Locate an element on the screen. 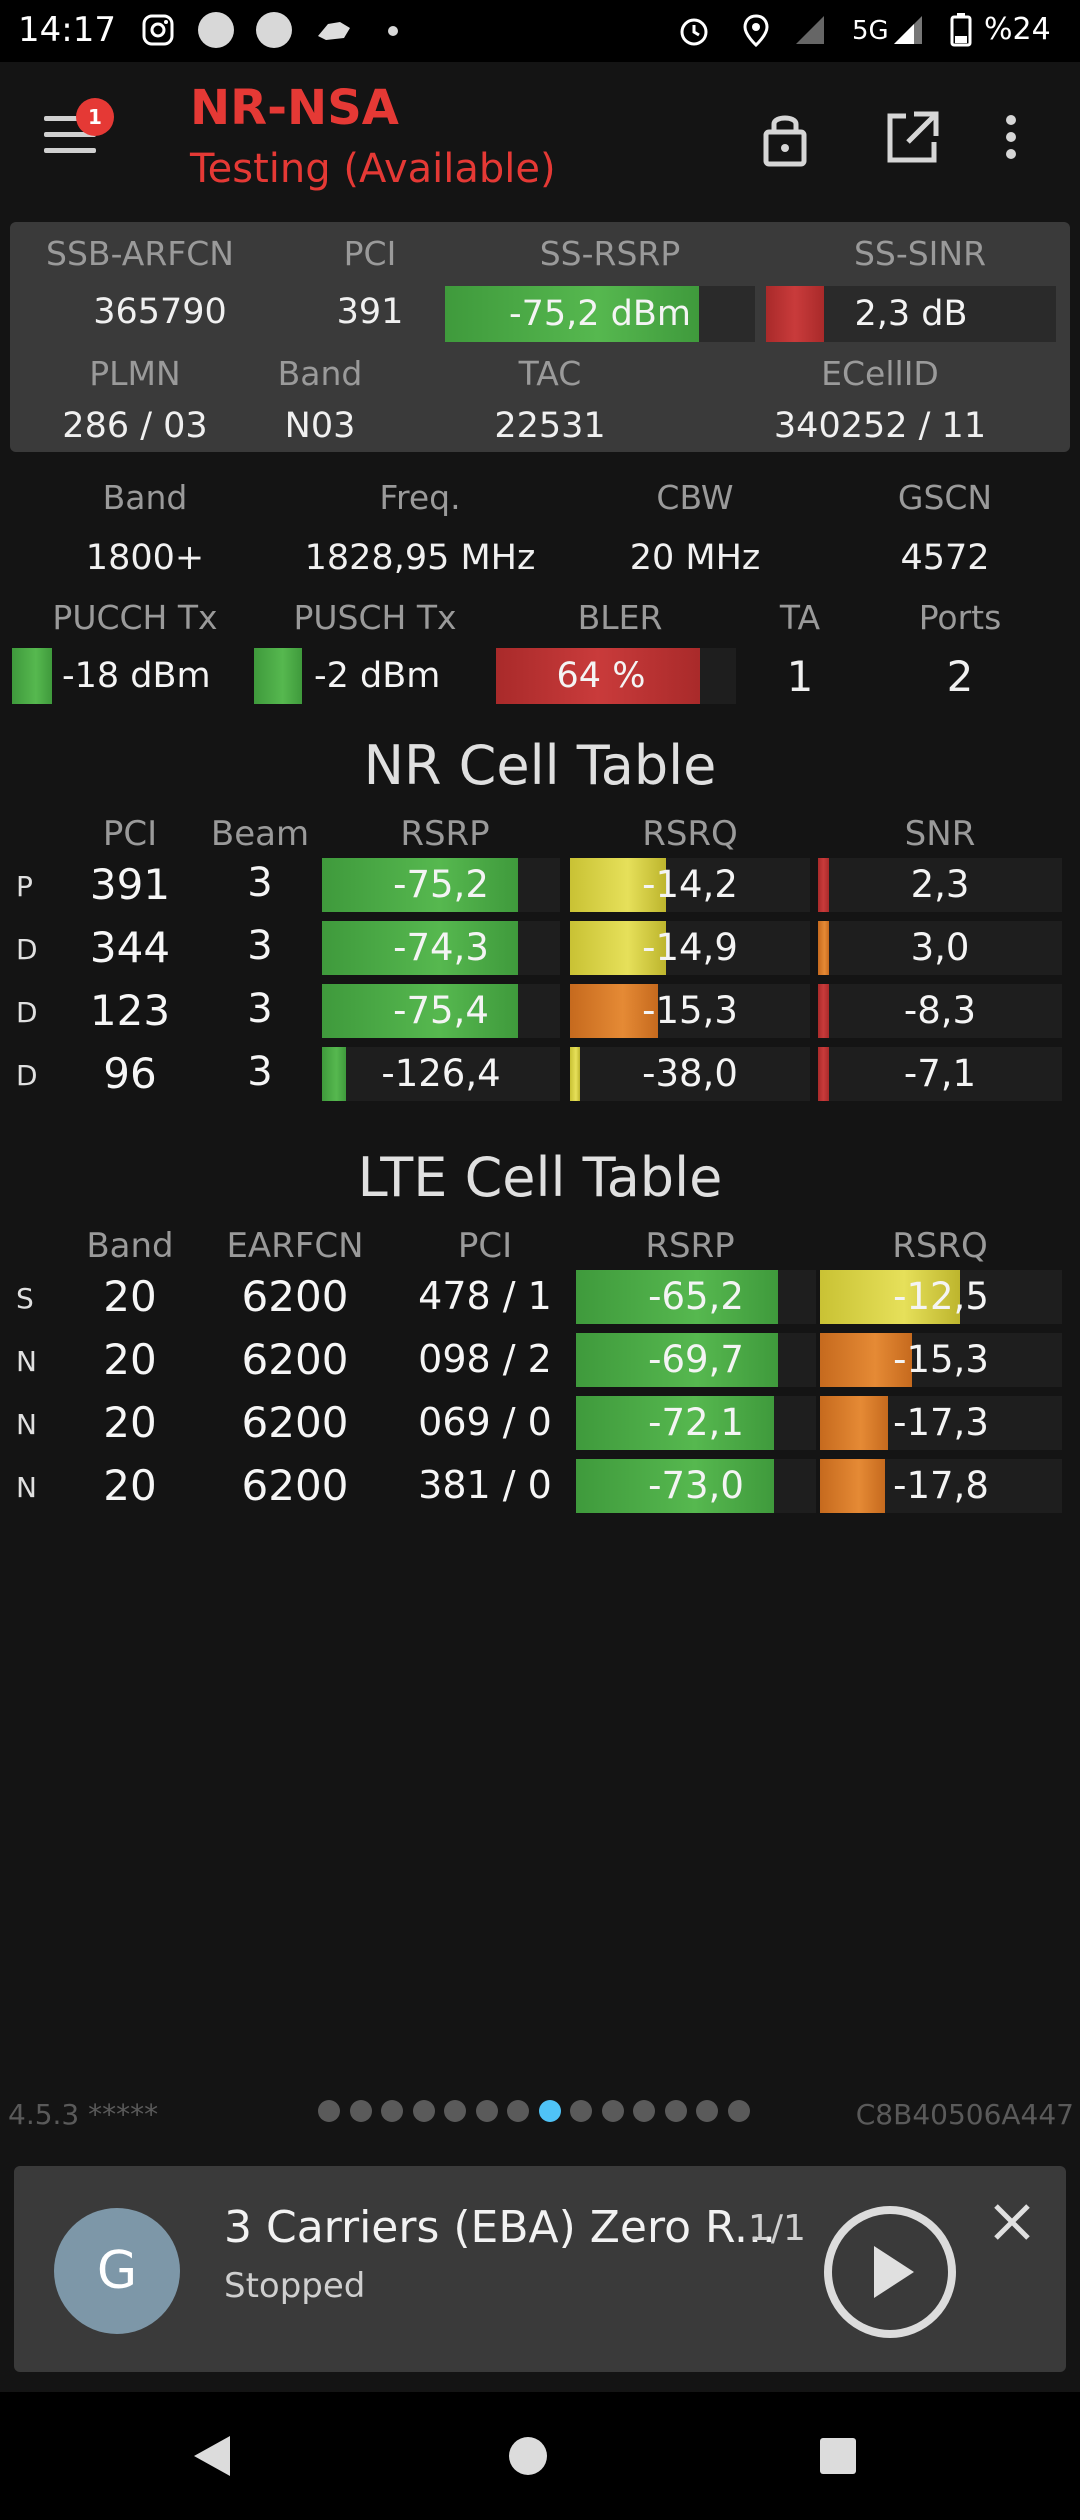  nr-rsrp-value: -75,2 is located at coordinates (441, 884).